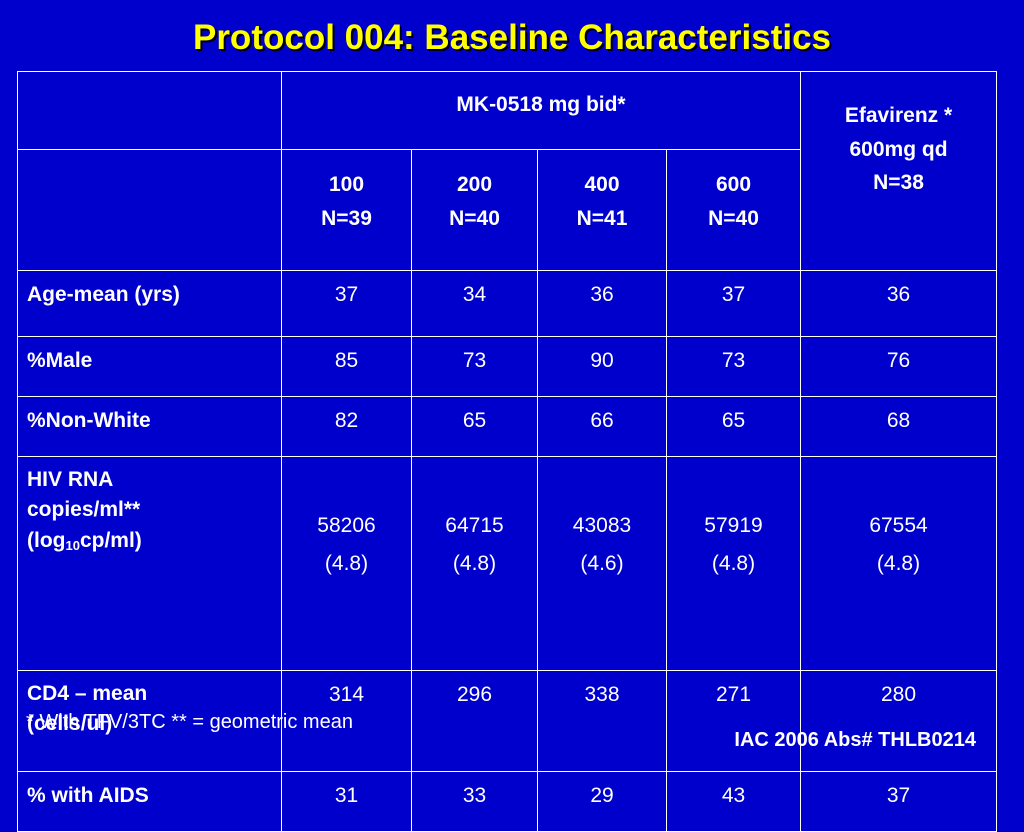  I want to click on row-label-aids: % with AIDS, so click(149, 801).